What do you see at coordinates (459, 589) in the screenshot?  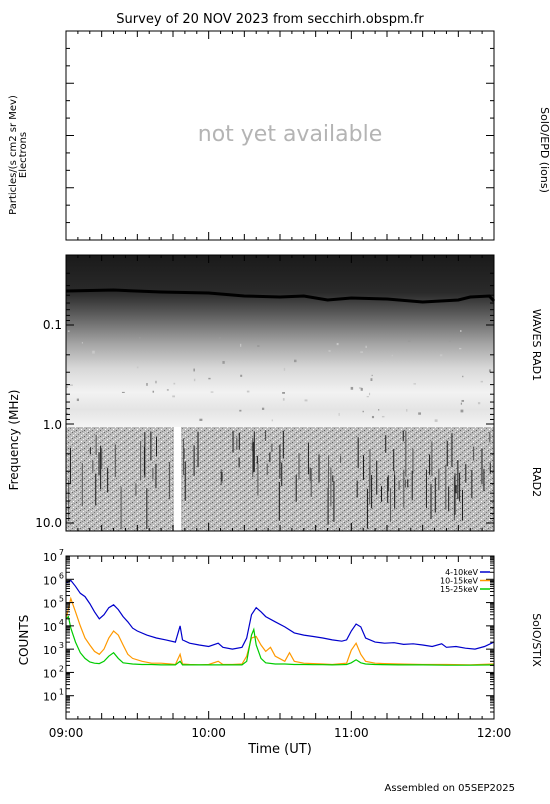 I see `stix-legend-label: 15-25keV` at bounding box center [459, 589].